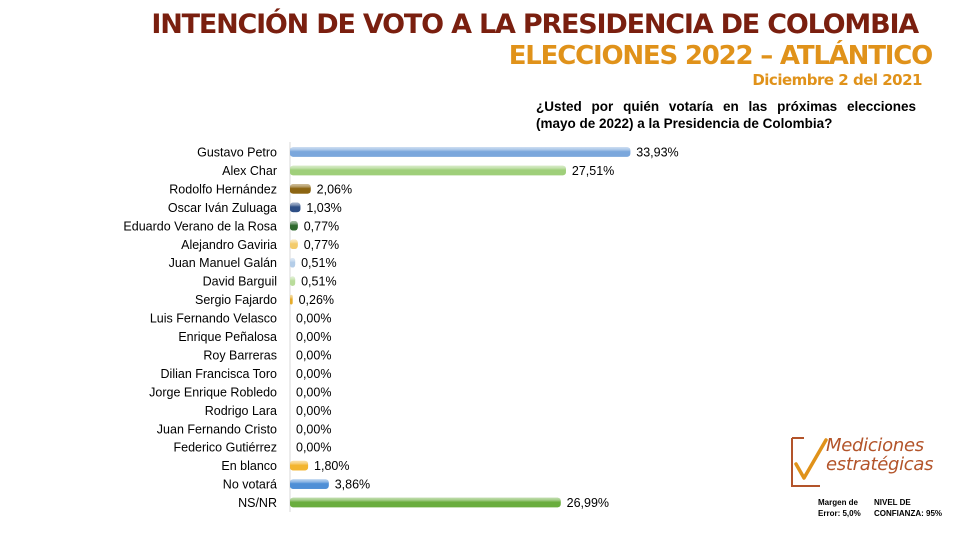 This screenshot has height=540, width=960. Describe the element at coordinates (249, 171) in the screenshot. I see `category-label: Alex Char` at that location.